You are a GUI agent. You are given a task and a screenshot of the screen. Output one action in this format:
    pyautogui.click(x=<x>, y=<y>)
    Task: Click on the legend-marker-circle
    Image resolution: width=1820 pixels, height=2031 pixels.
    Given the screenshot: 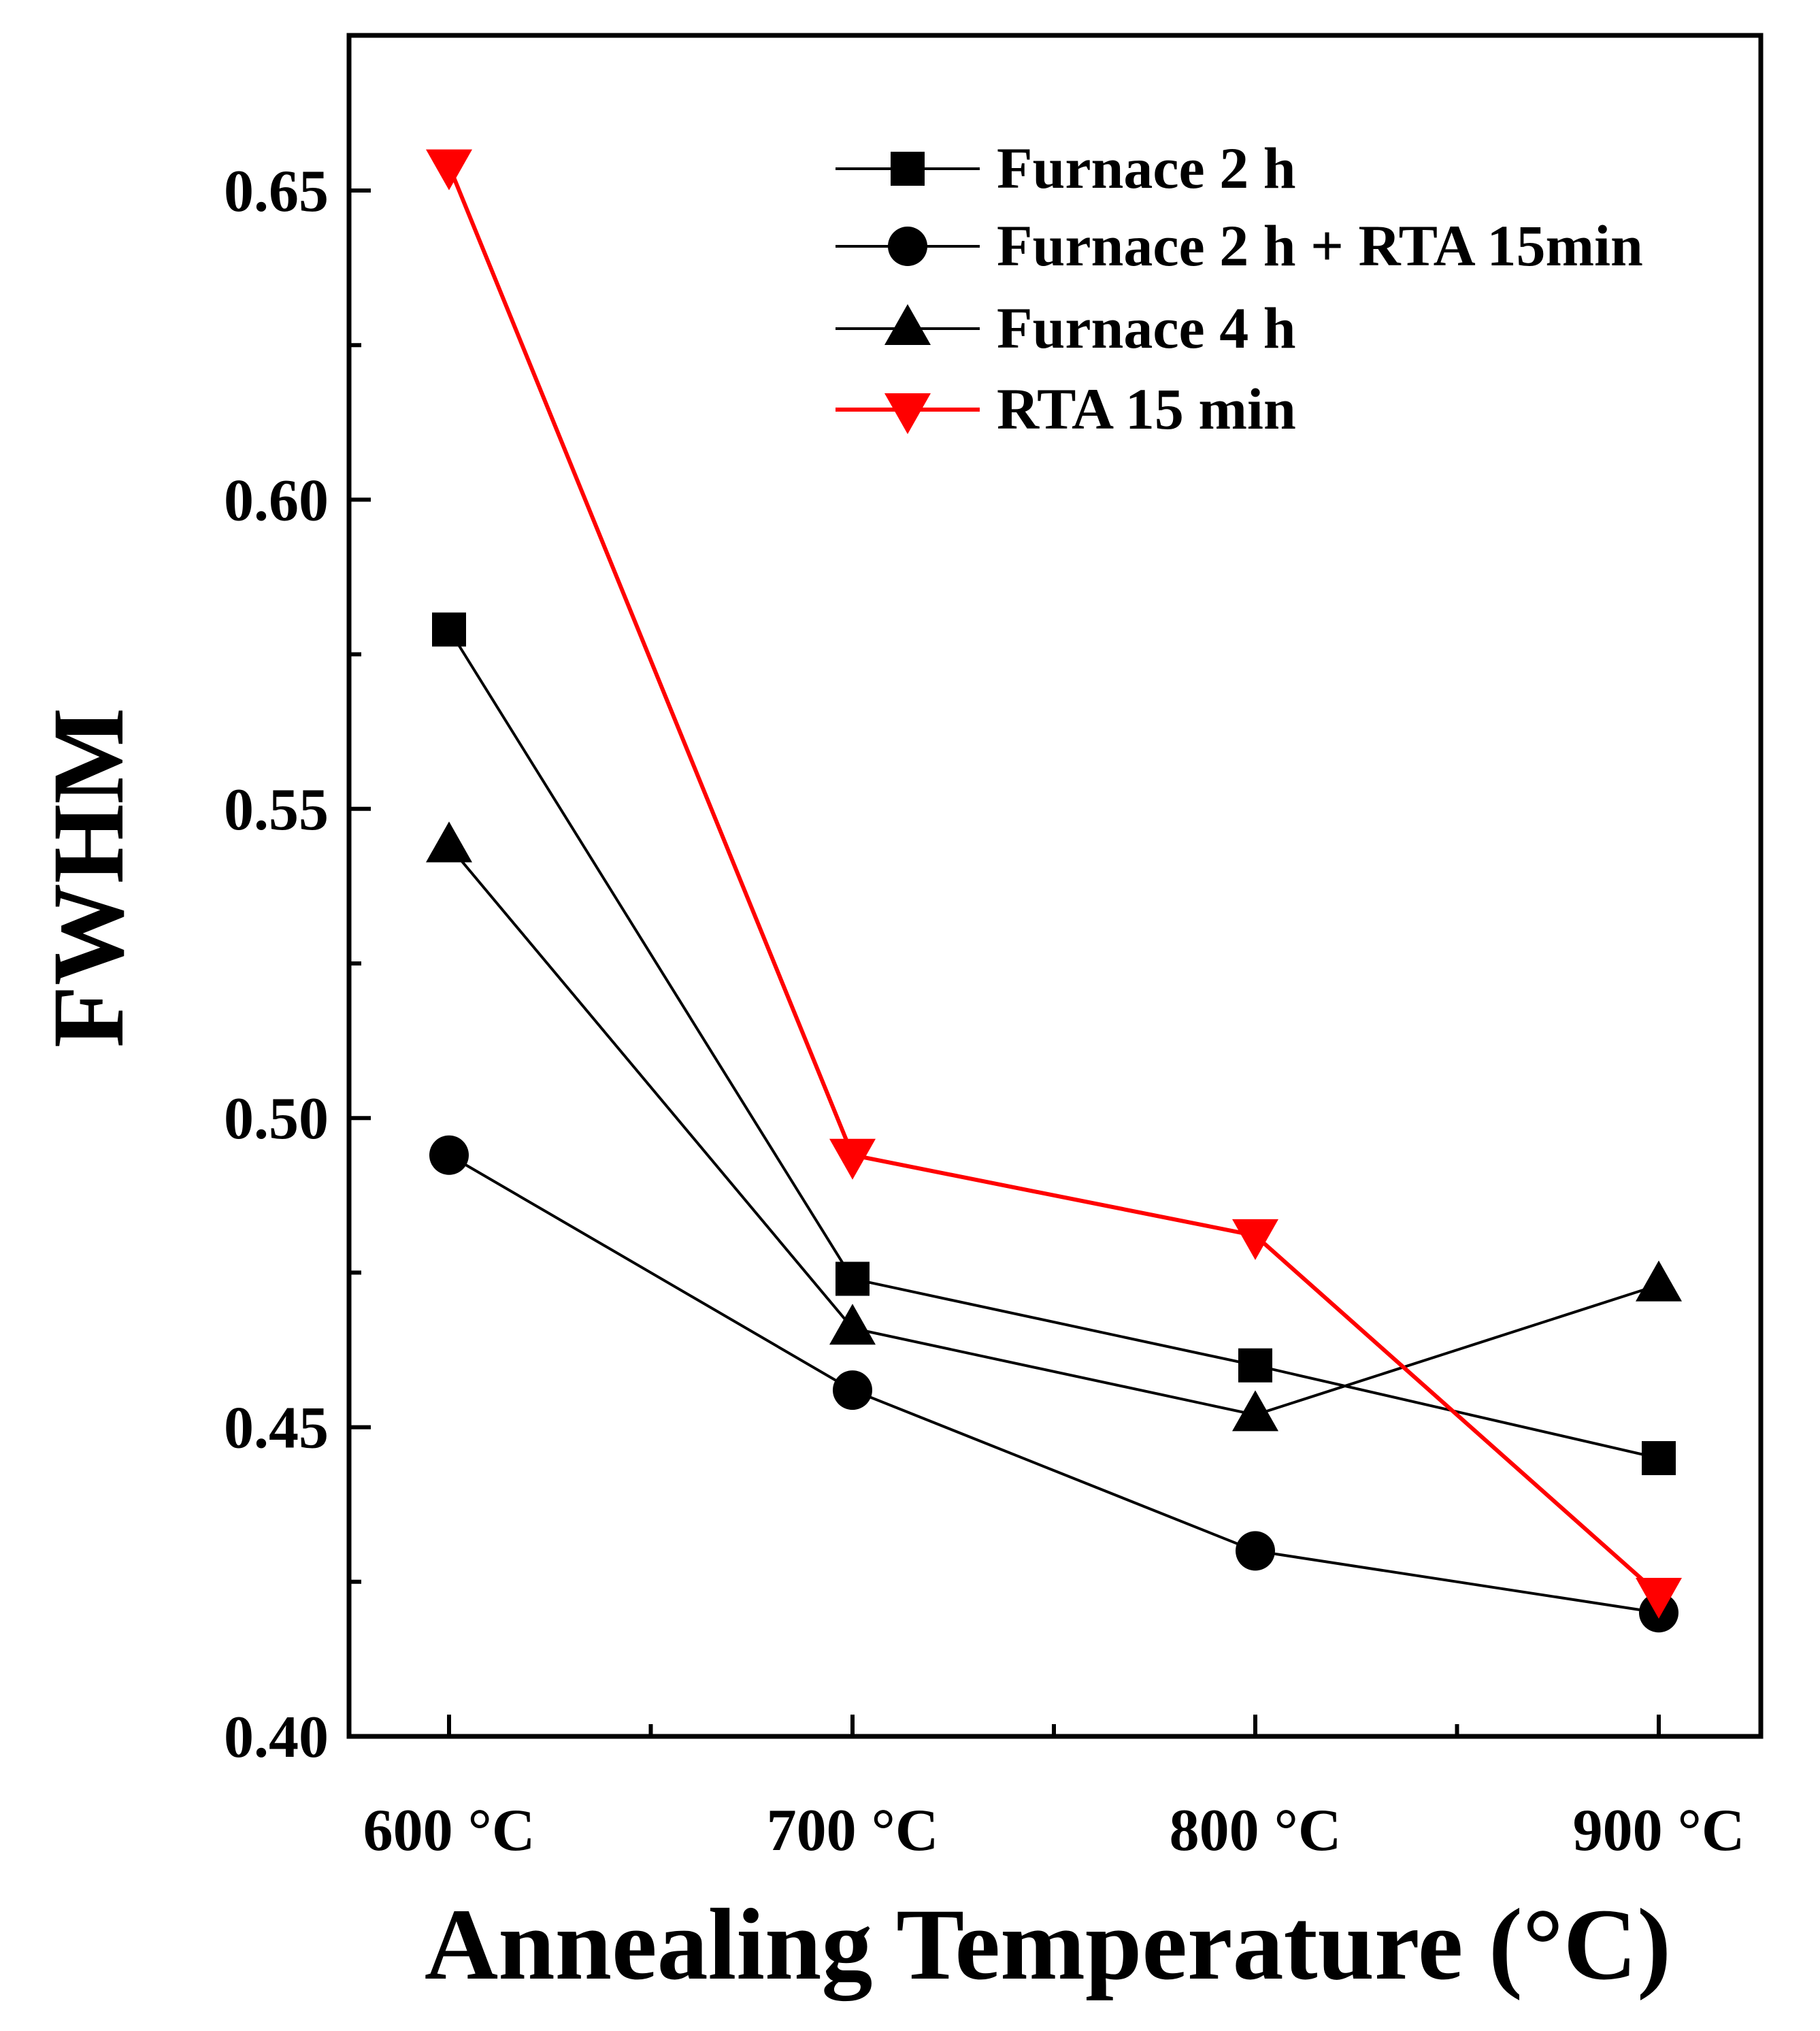 What is the action you would take?
    pyautogui.click(x=908, y=246)
    